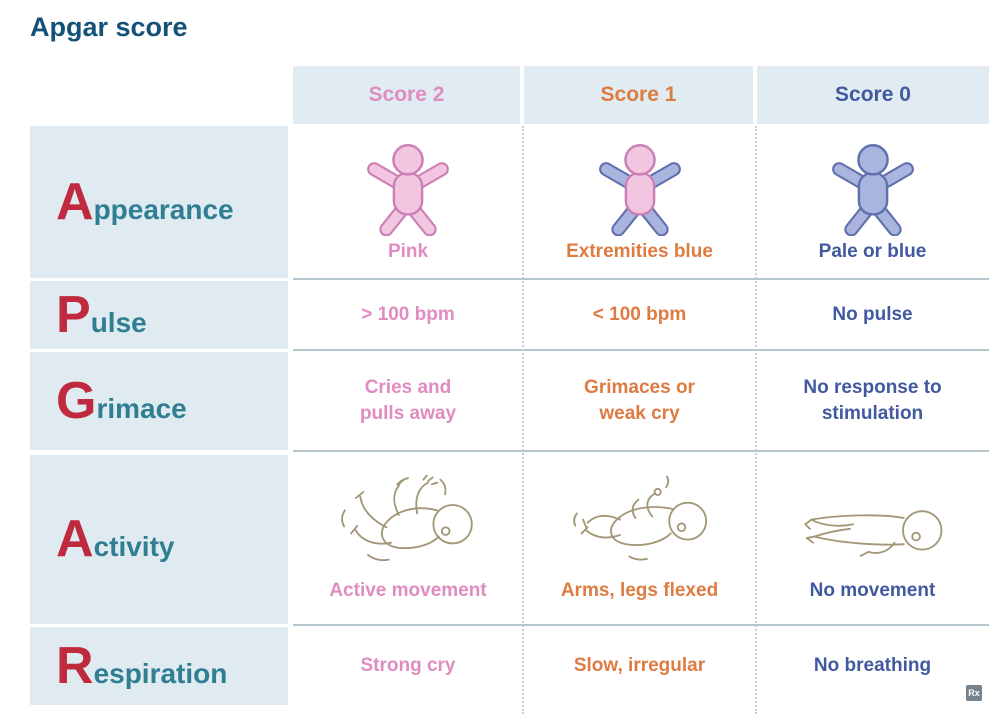  I want to click on baby-pink-body-blue-limbs-icon, so click(639, 189).